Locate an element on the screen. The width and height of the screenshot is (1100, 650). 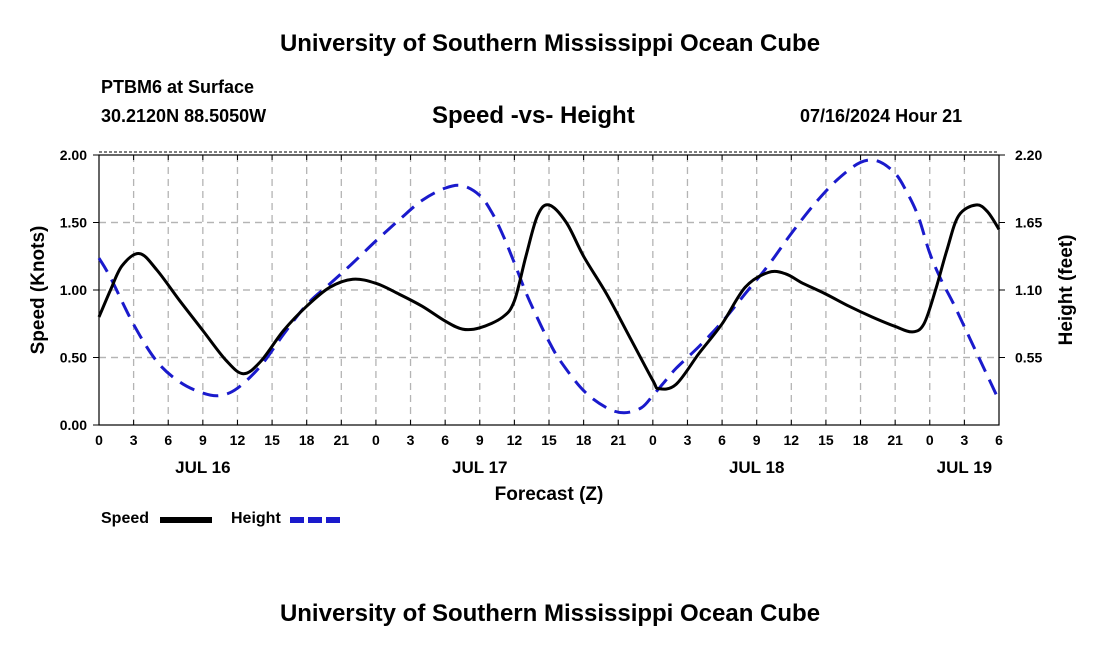
x-axis-label: Forecast (Z) is located at coordinates (549, 494).